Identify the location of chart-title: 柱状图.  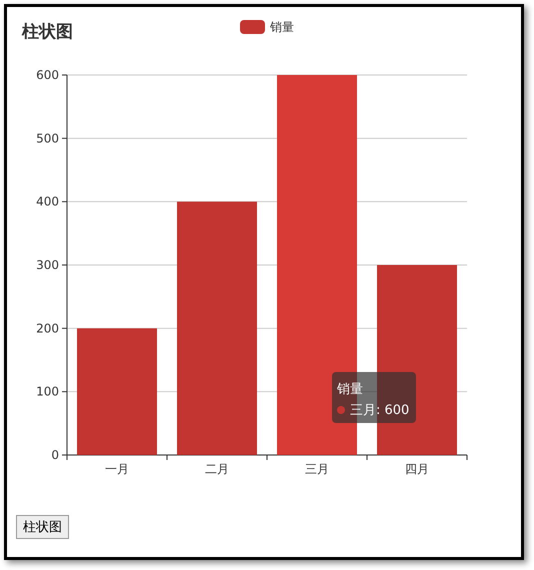
(47, 32).